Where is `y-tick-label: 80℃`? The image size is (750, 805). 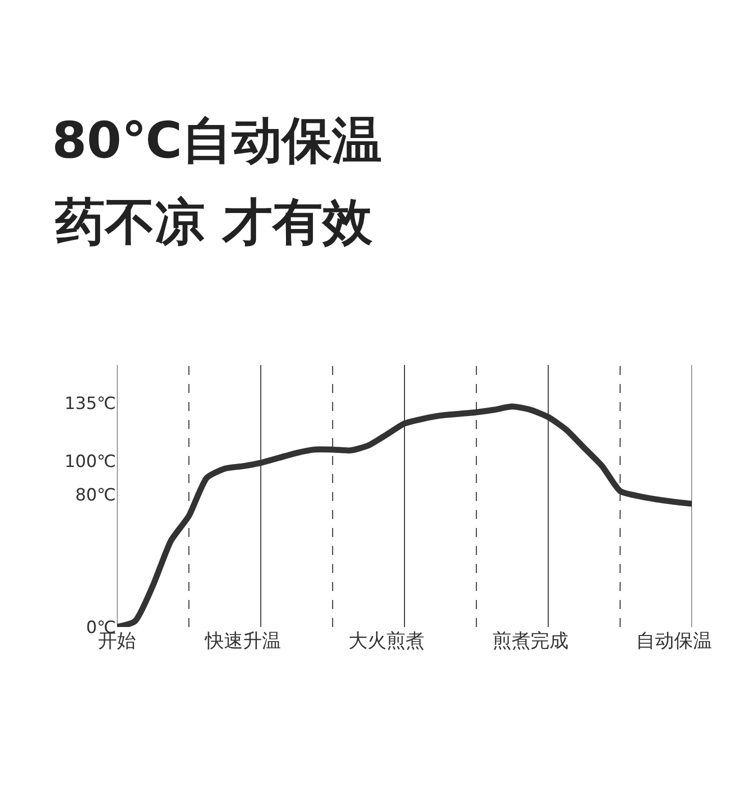
y-tick-label: 80℃ is located at coordinates (95, 495).